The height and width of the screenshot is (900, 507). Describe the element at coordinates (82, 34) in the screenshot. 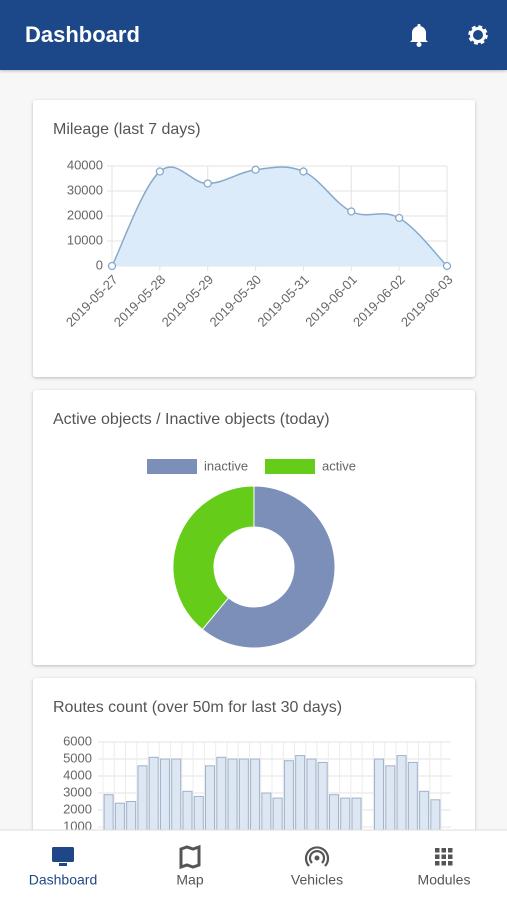

I see `app-title: Dashboard` at that location.